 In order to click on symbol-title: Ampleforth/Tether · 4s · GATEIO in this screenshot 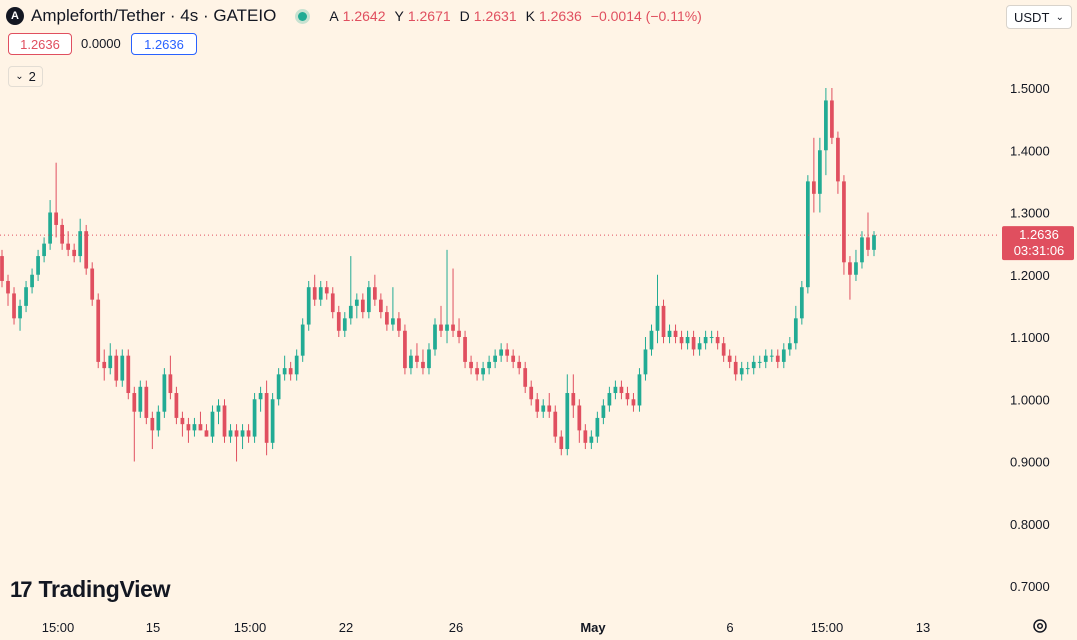, I will do `click(154, 15)`.